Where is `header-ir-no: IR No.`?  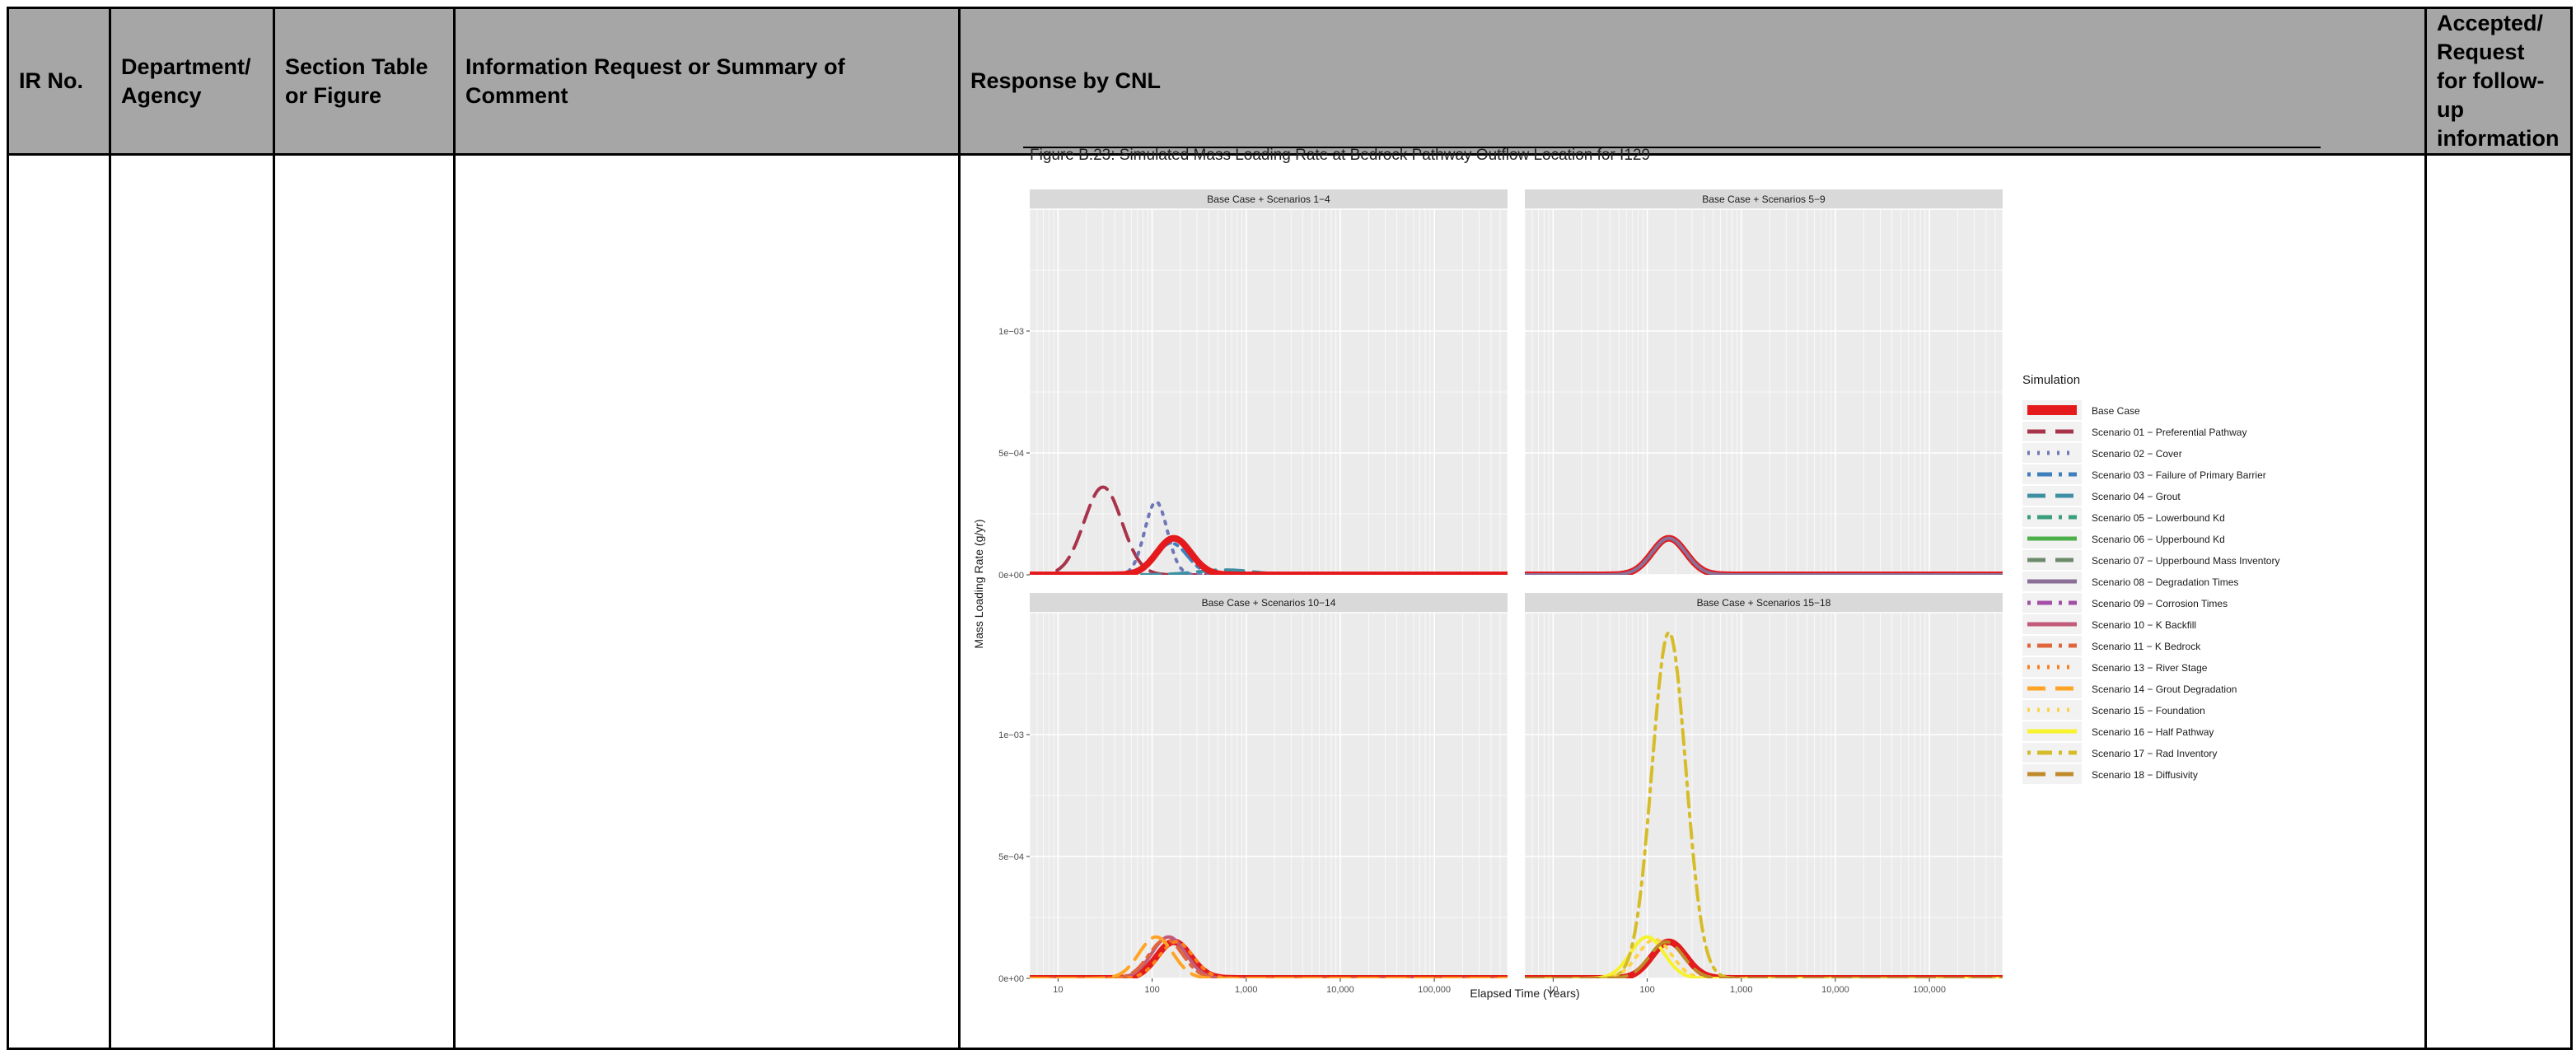 header-ir-no: IR No. is located at coordinates (59, 81).